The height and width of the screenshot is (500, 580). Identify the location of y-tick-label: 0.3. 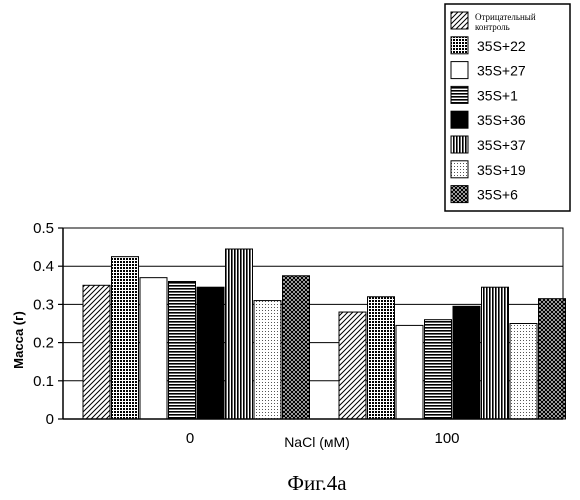
(43, 304).